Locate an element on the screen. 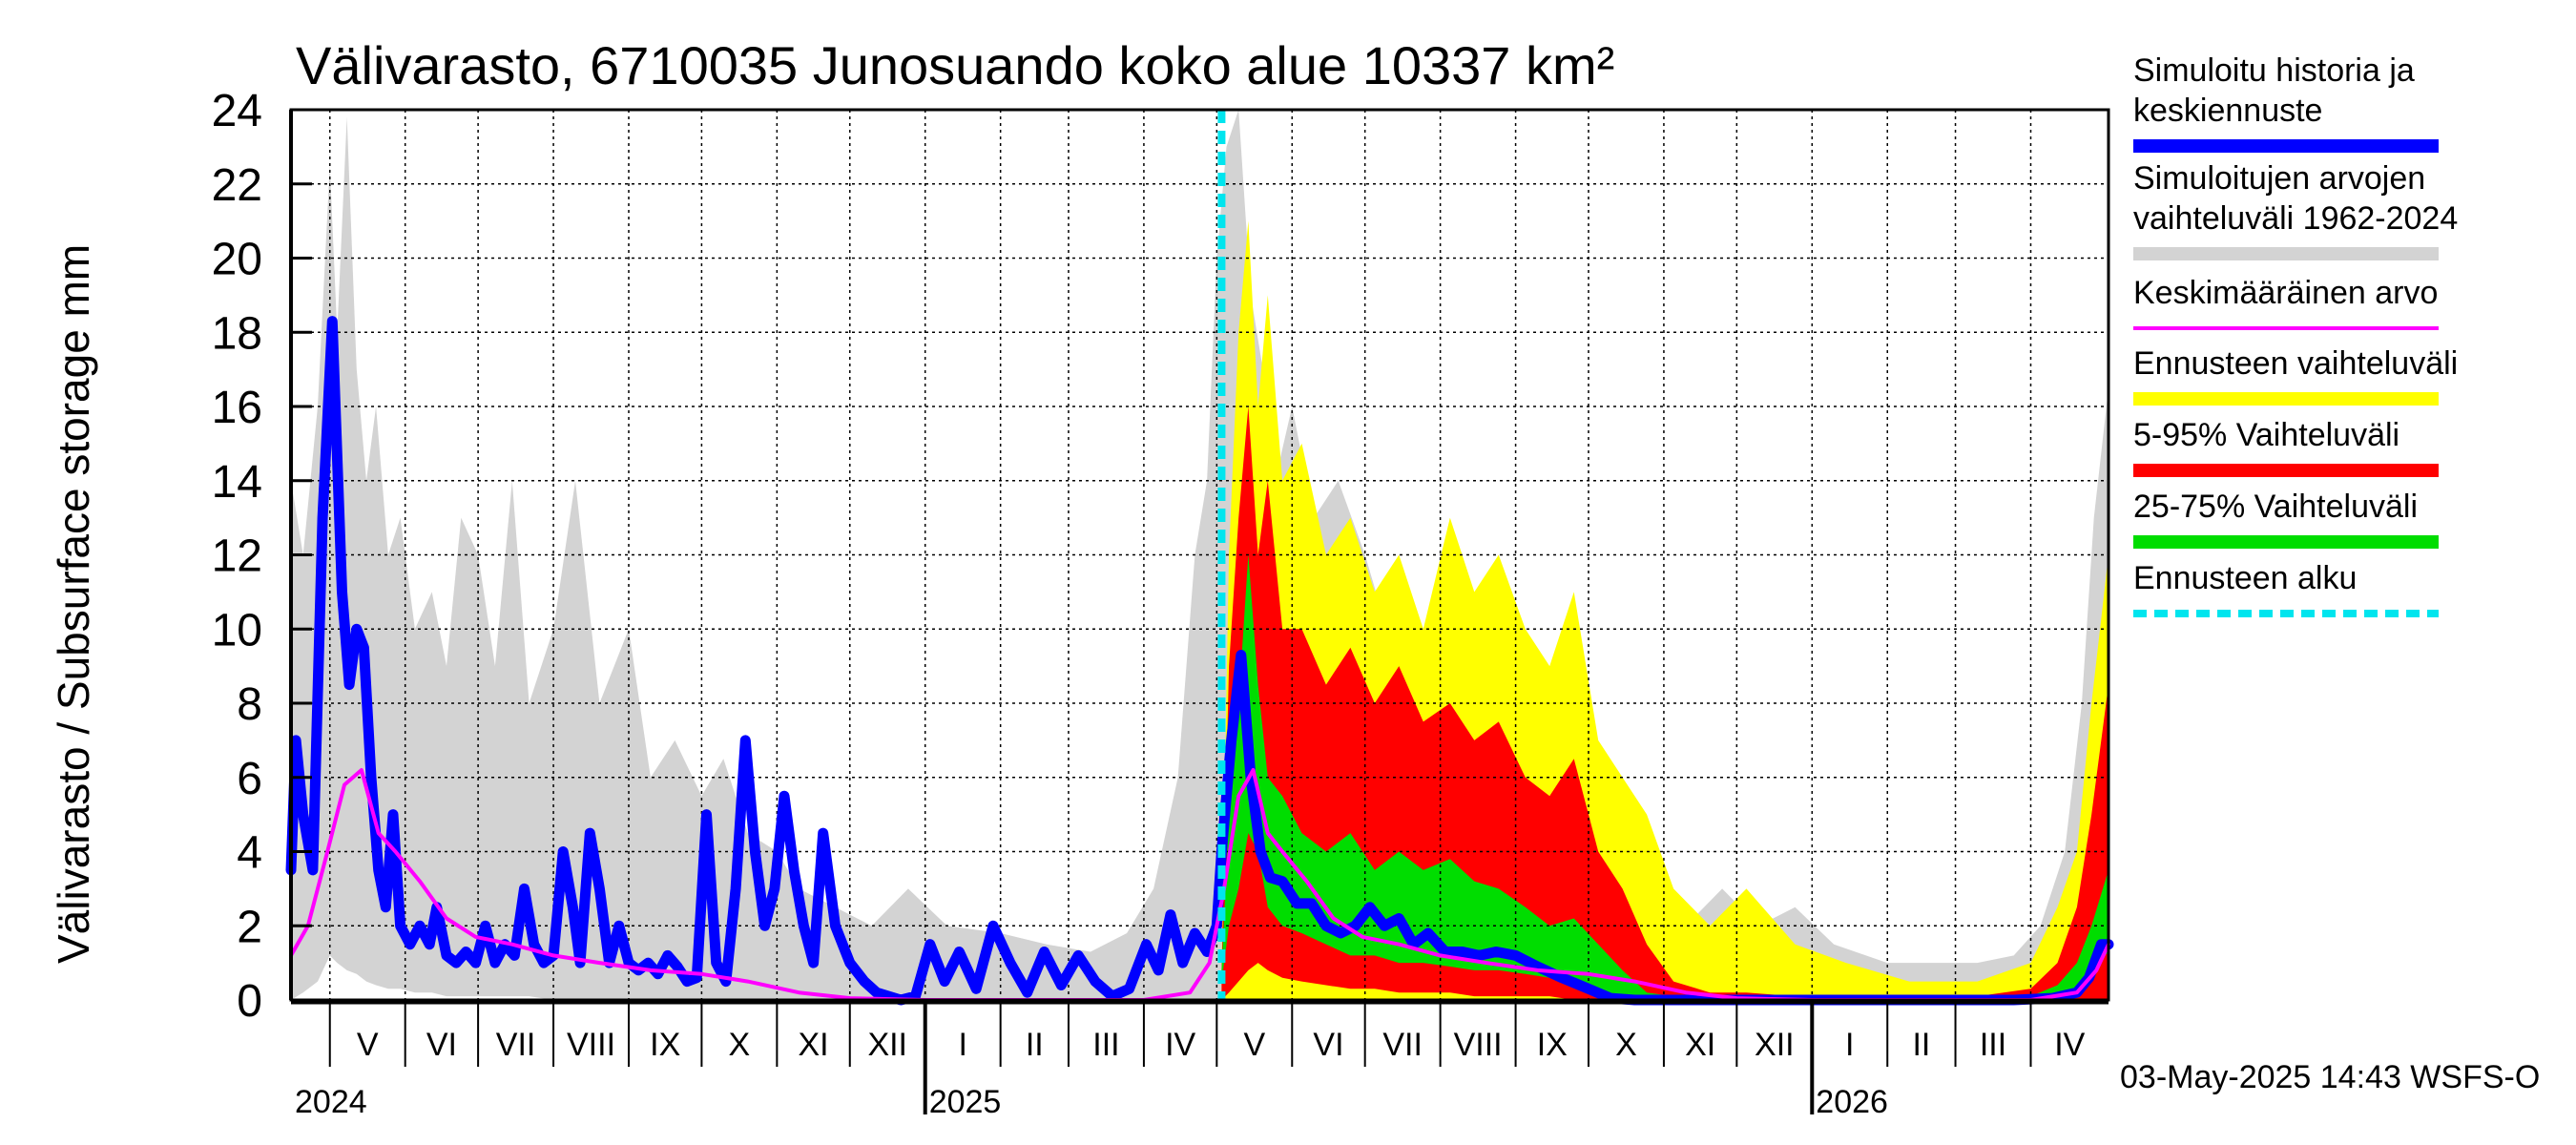 The height and width of the screenshot is (1145, 2576). legend-label-6-0: Ennusteen alku is located at coordinates (2245, 578).